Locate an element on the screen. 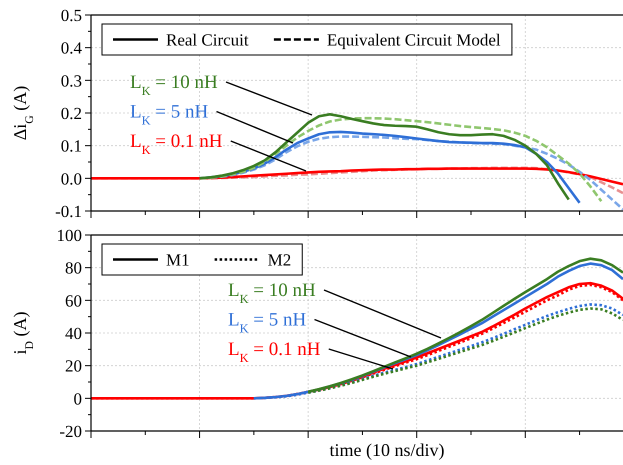 Image resolution: width=623 pixels, height=465 pixels. x-axis-title: time (10 ns/div) is located at coordinates (387, 450).